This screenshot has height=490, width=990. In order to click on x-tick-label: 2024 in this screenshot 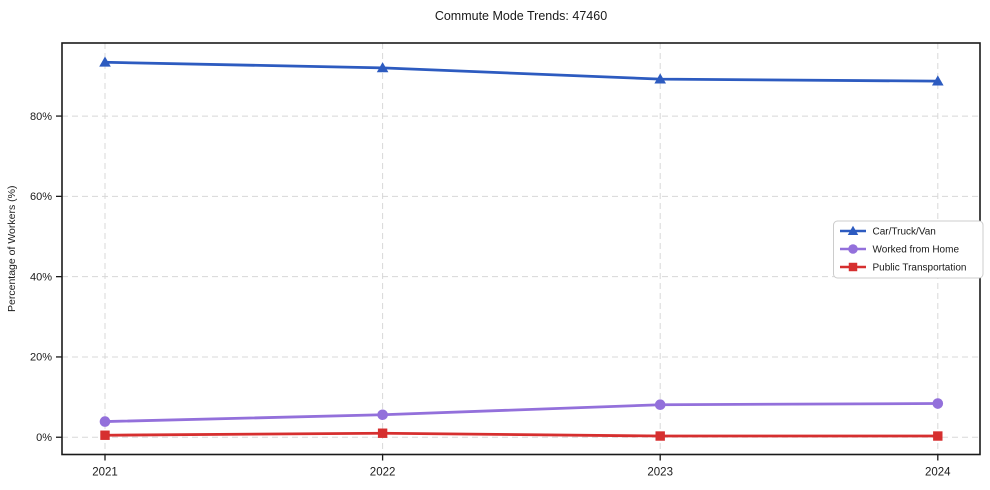, I will do `click(938, 473)`.